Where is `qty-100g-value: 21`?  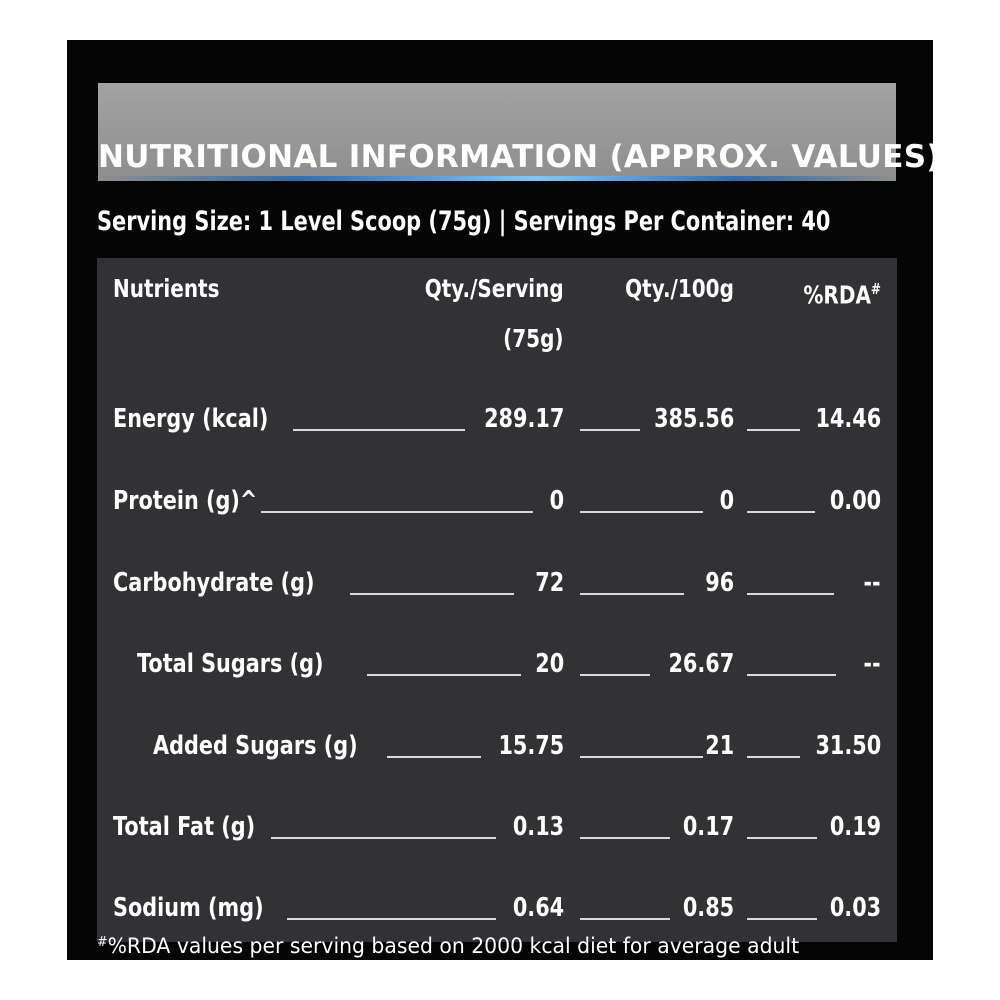 qty-100g-value: 21 is located at coordinates (719, 746).